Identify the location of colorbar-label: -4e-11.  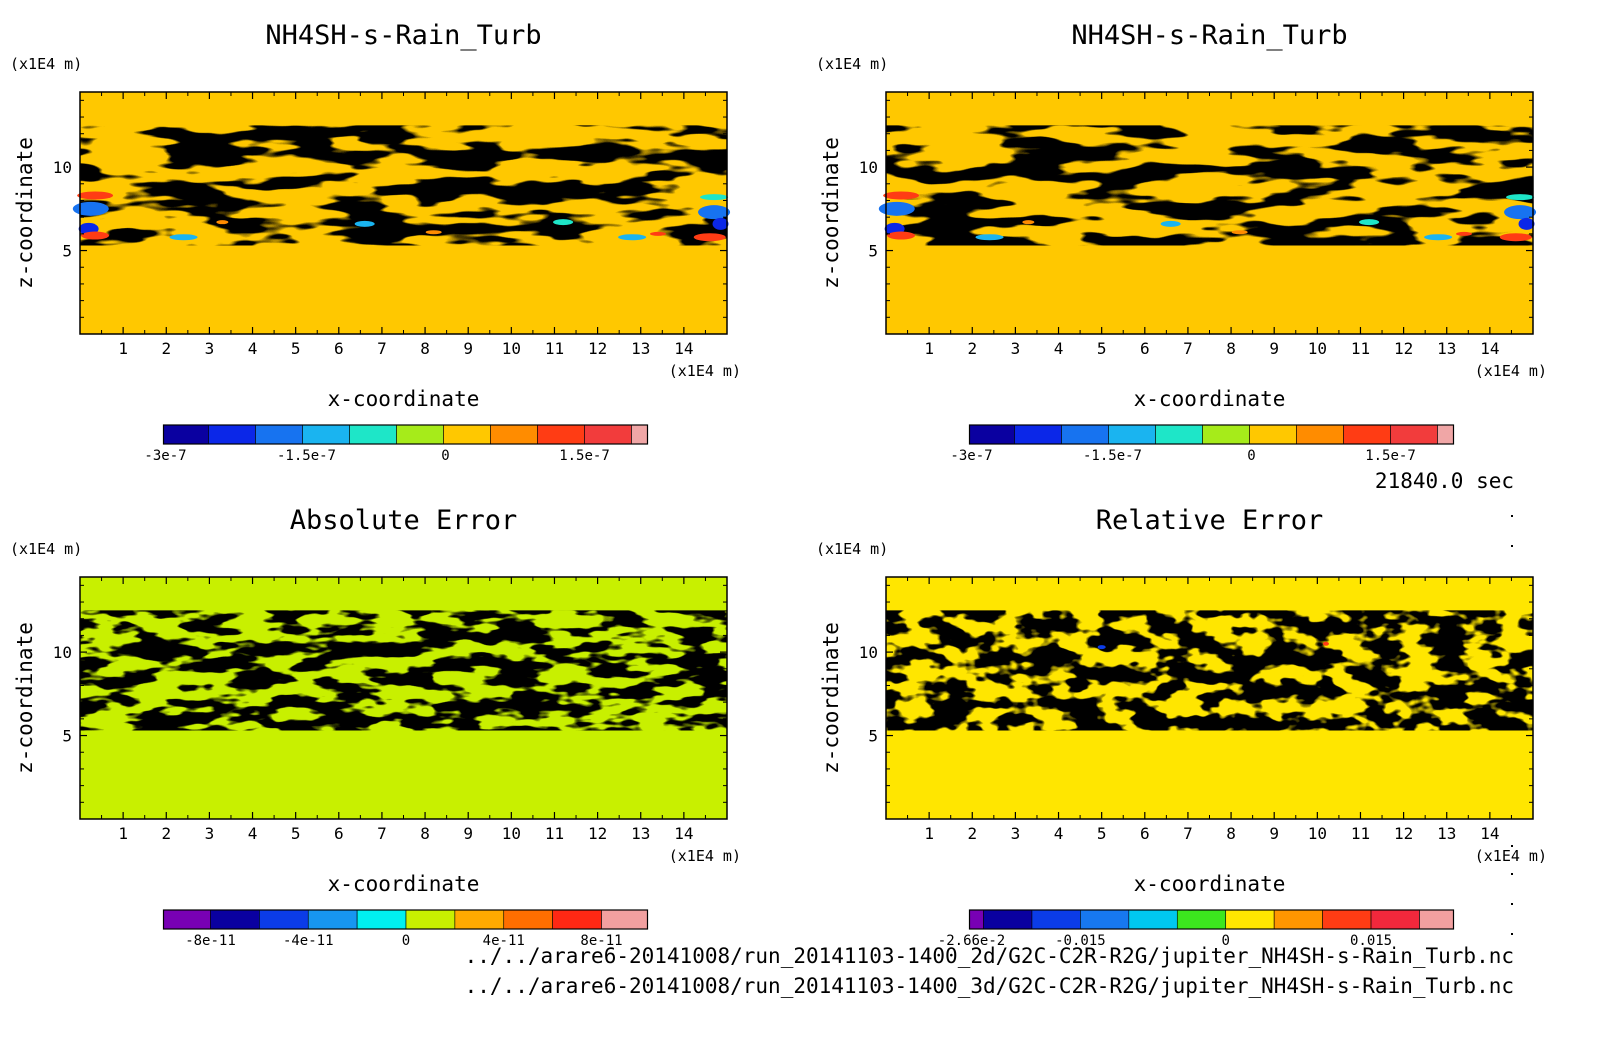
(308, 941).